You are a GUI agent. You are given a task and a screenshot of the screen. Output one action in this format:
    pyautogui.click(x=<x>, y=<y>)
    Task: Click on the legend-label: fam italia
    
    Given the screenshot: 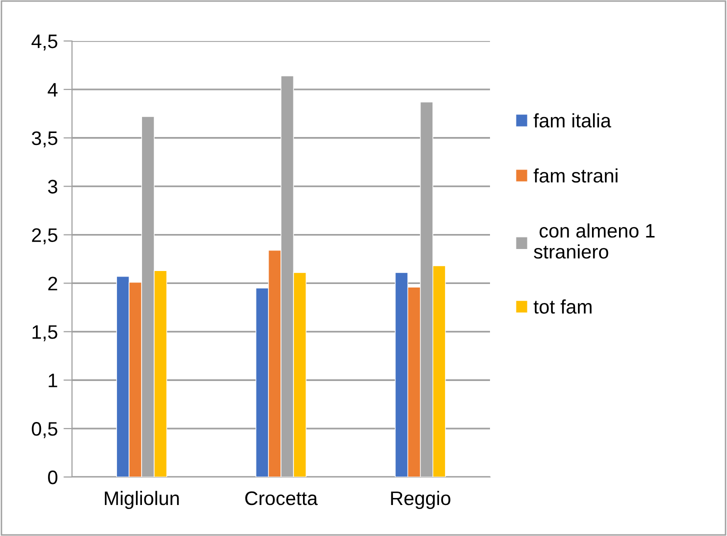 What is the action you would take?
    pyautogui.click(x=573, y=120)
    